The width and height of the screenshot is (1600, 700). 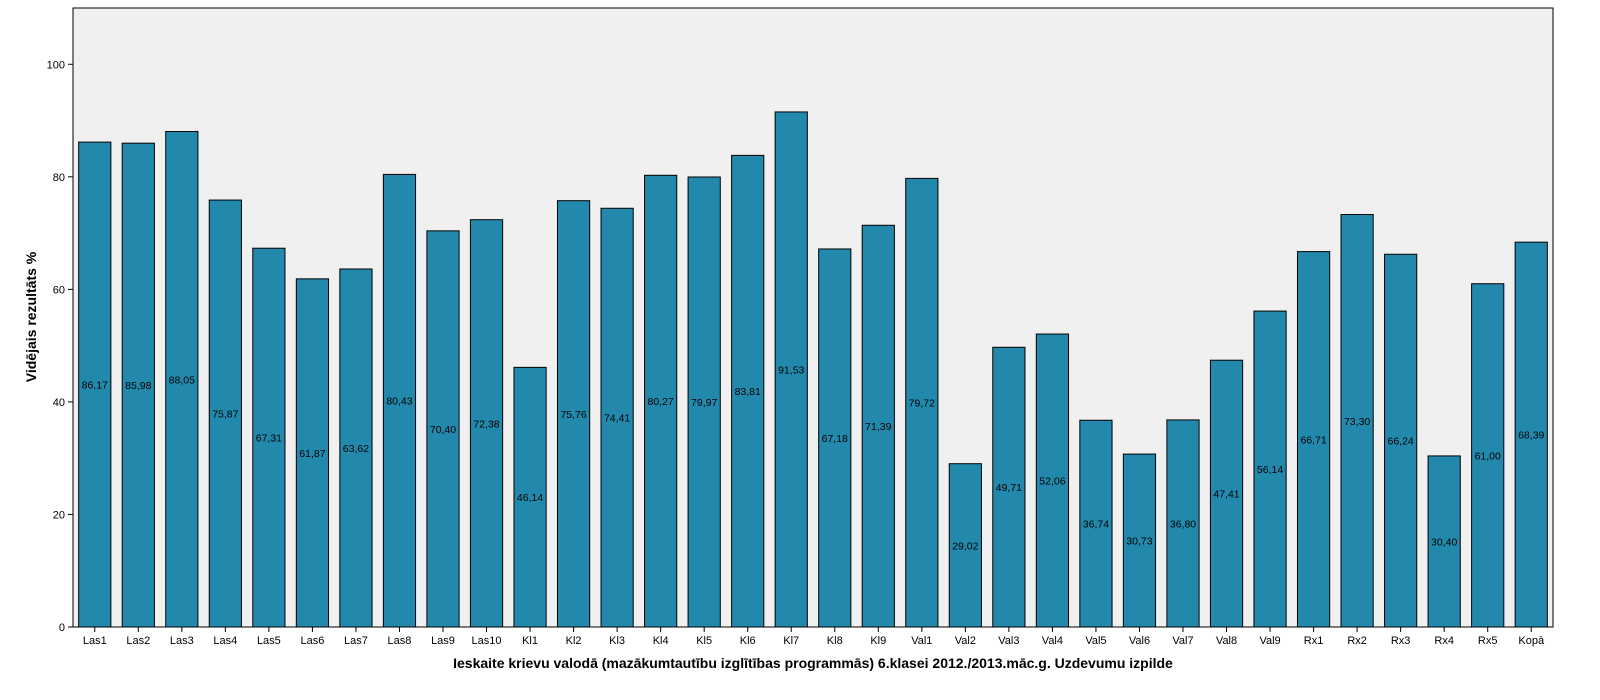 What do you see at coordinates (878, 641) in the screenshot?
I see `x-tick-label: Kl9` at bounding box center [878, 641].